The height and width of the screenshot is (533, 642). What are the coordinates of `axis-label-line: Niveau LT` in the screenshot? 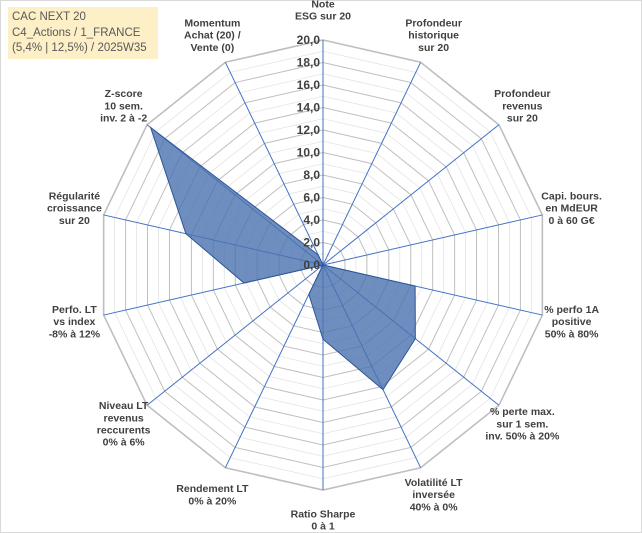 It's located at (124, 406).